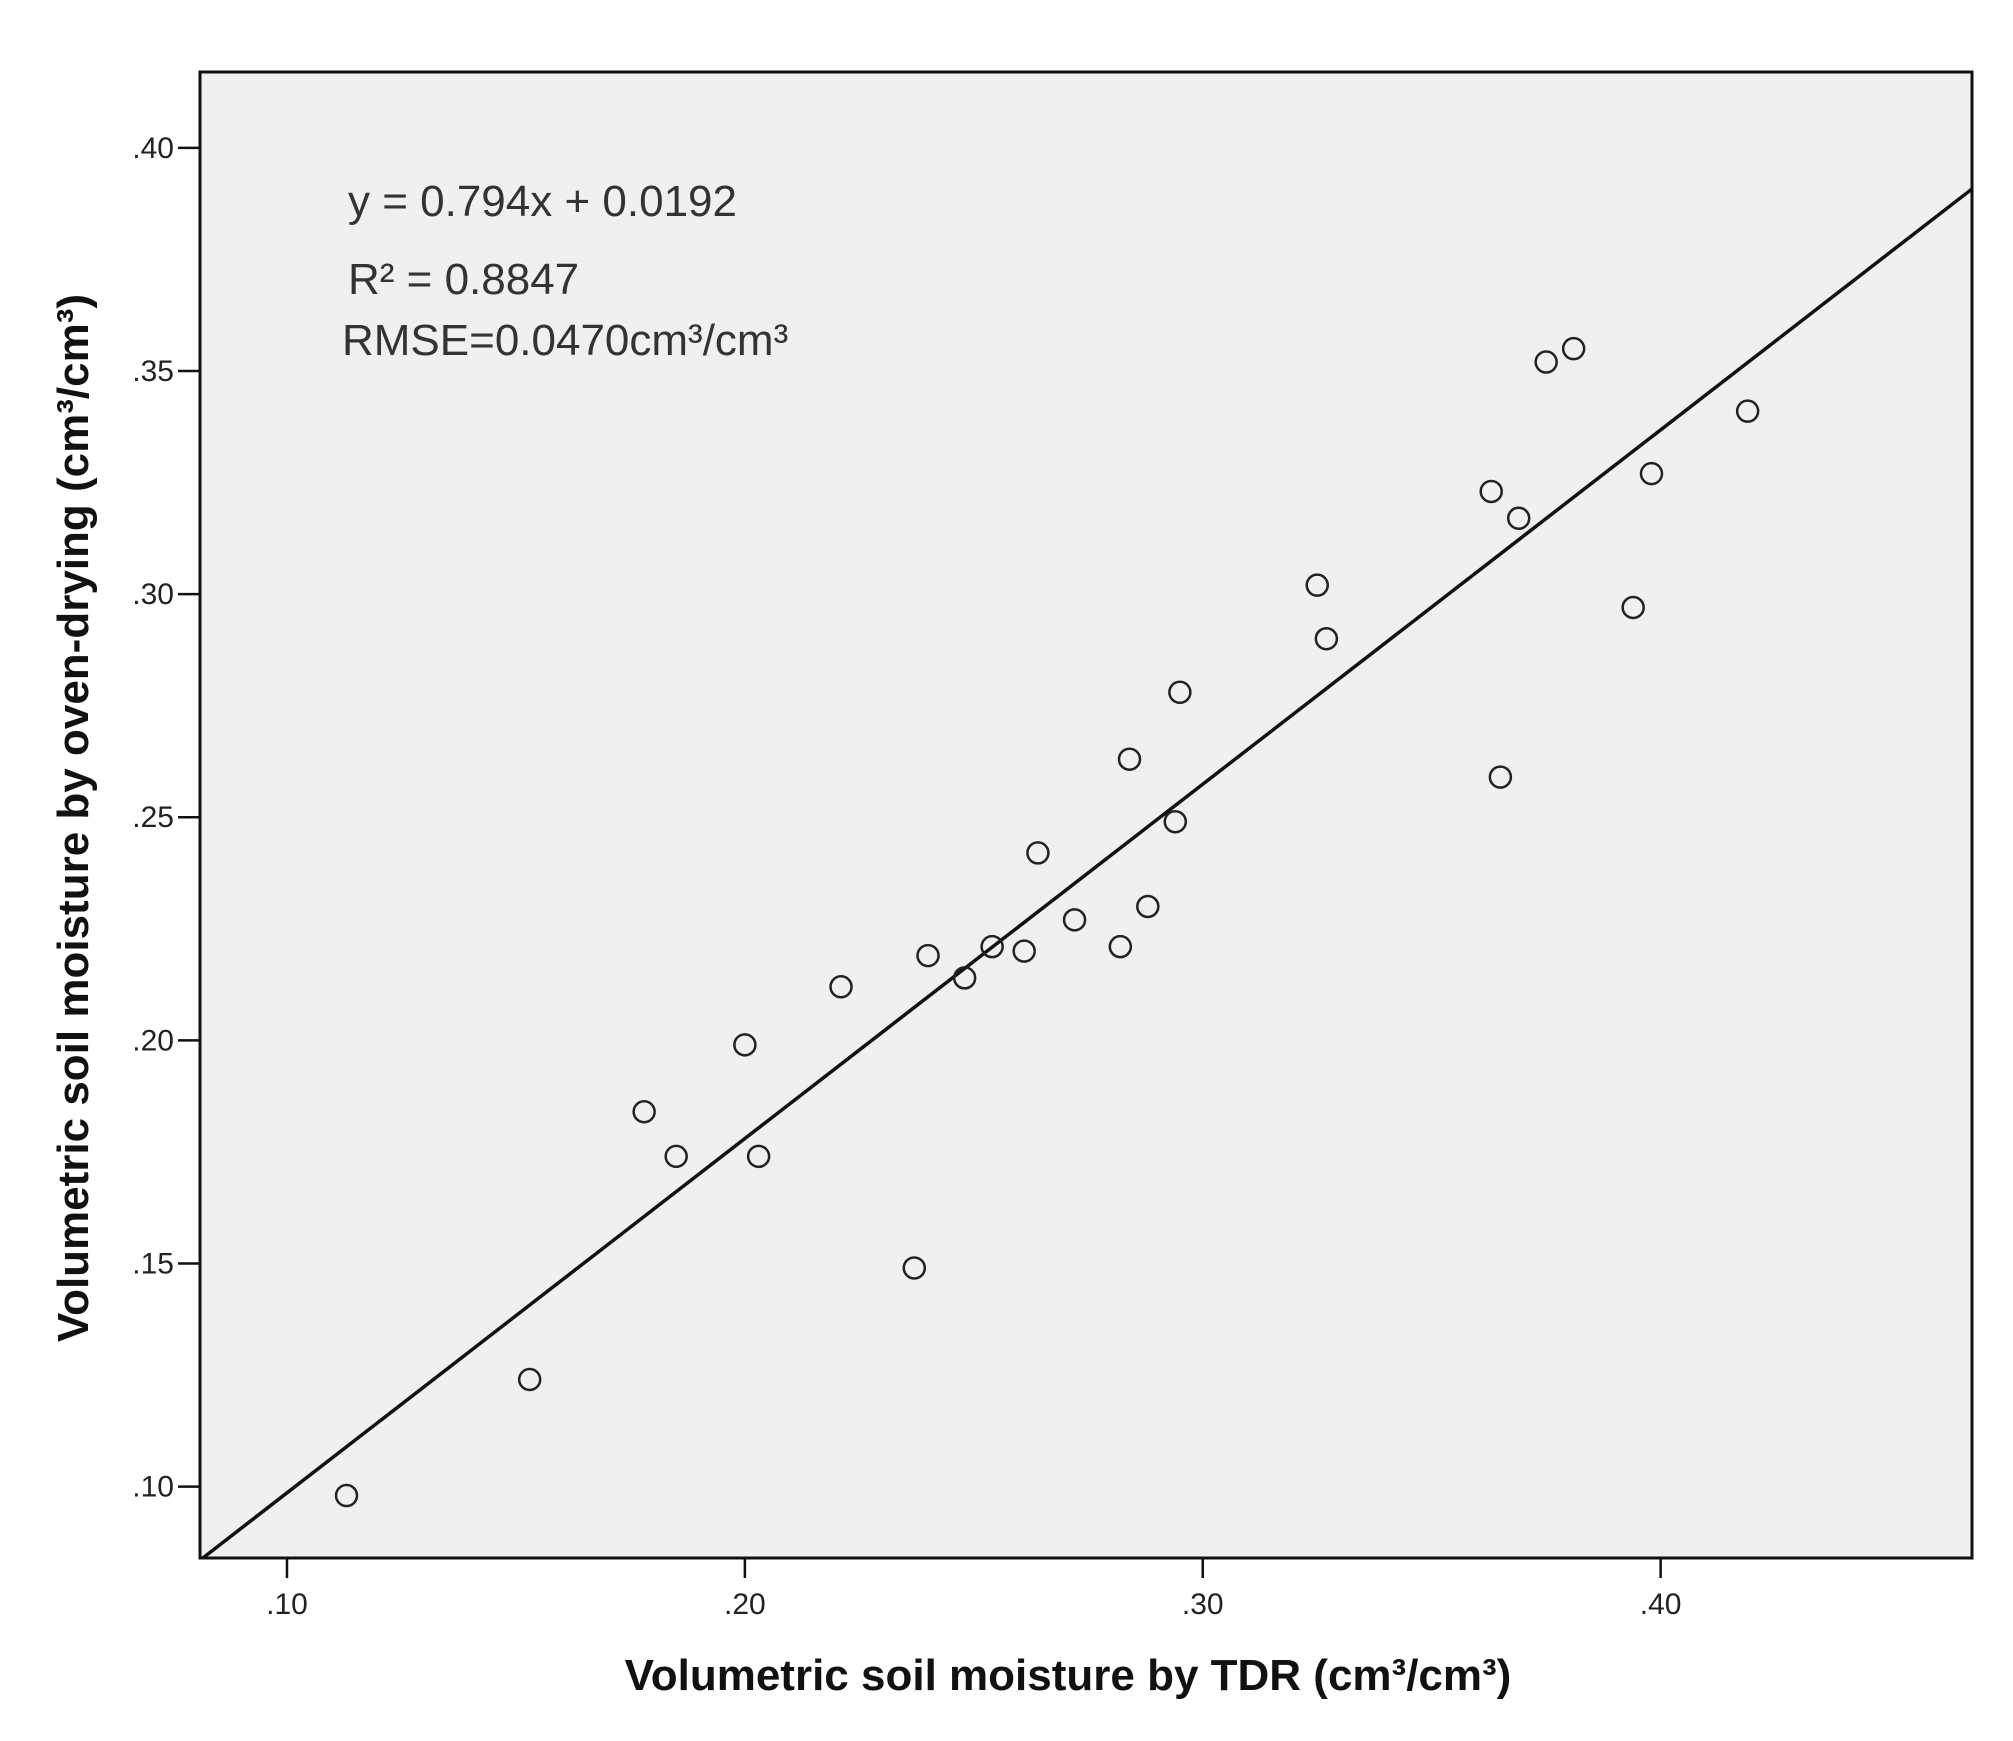 This screenshot has width=2013, height=1741. What do you see at coordinates (153, 1263) in the screenshot?
I see `y-tick-label: .15` at bounding box center [153, 1263].